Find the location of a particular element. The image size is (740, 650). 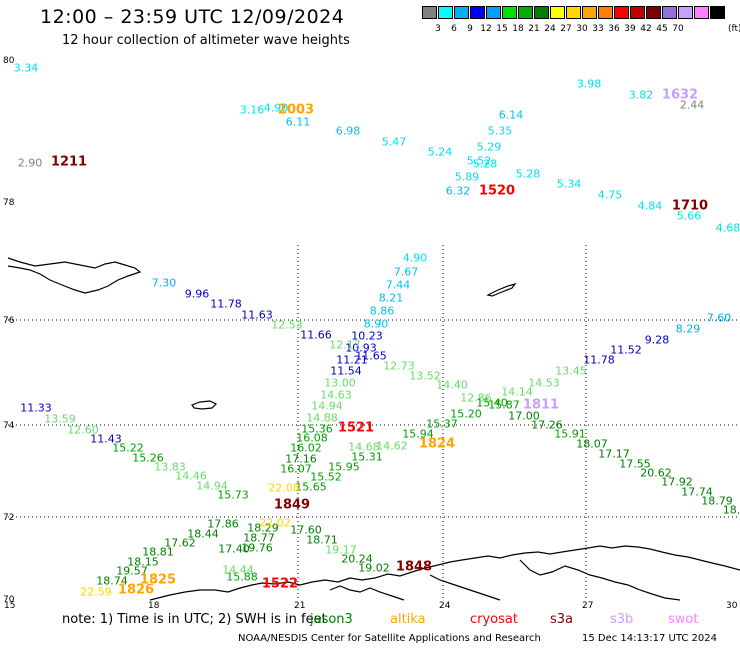

track-time-label: 1710 is located at coordinates (690, 206).